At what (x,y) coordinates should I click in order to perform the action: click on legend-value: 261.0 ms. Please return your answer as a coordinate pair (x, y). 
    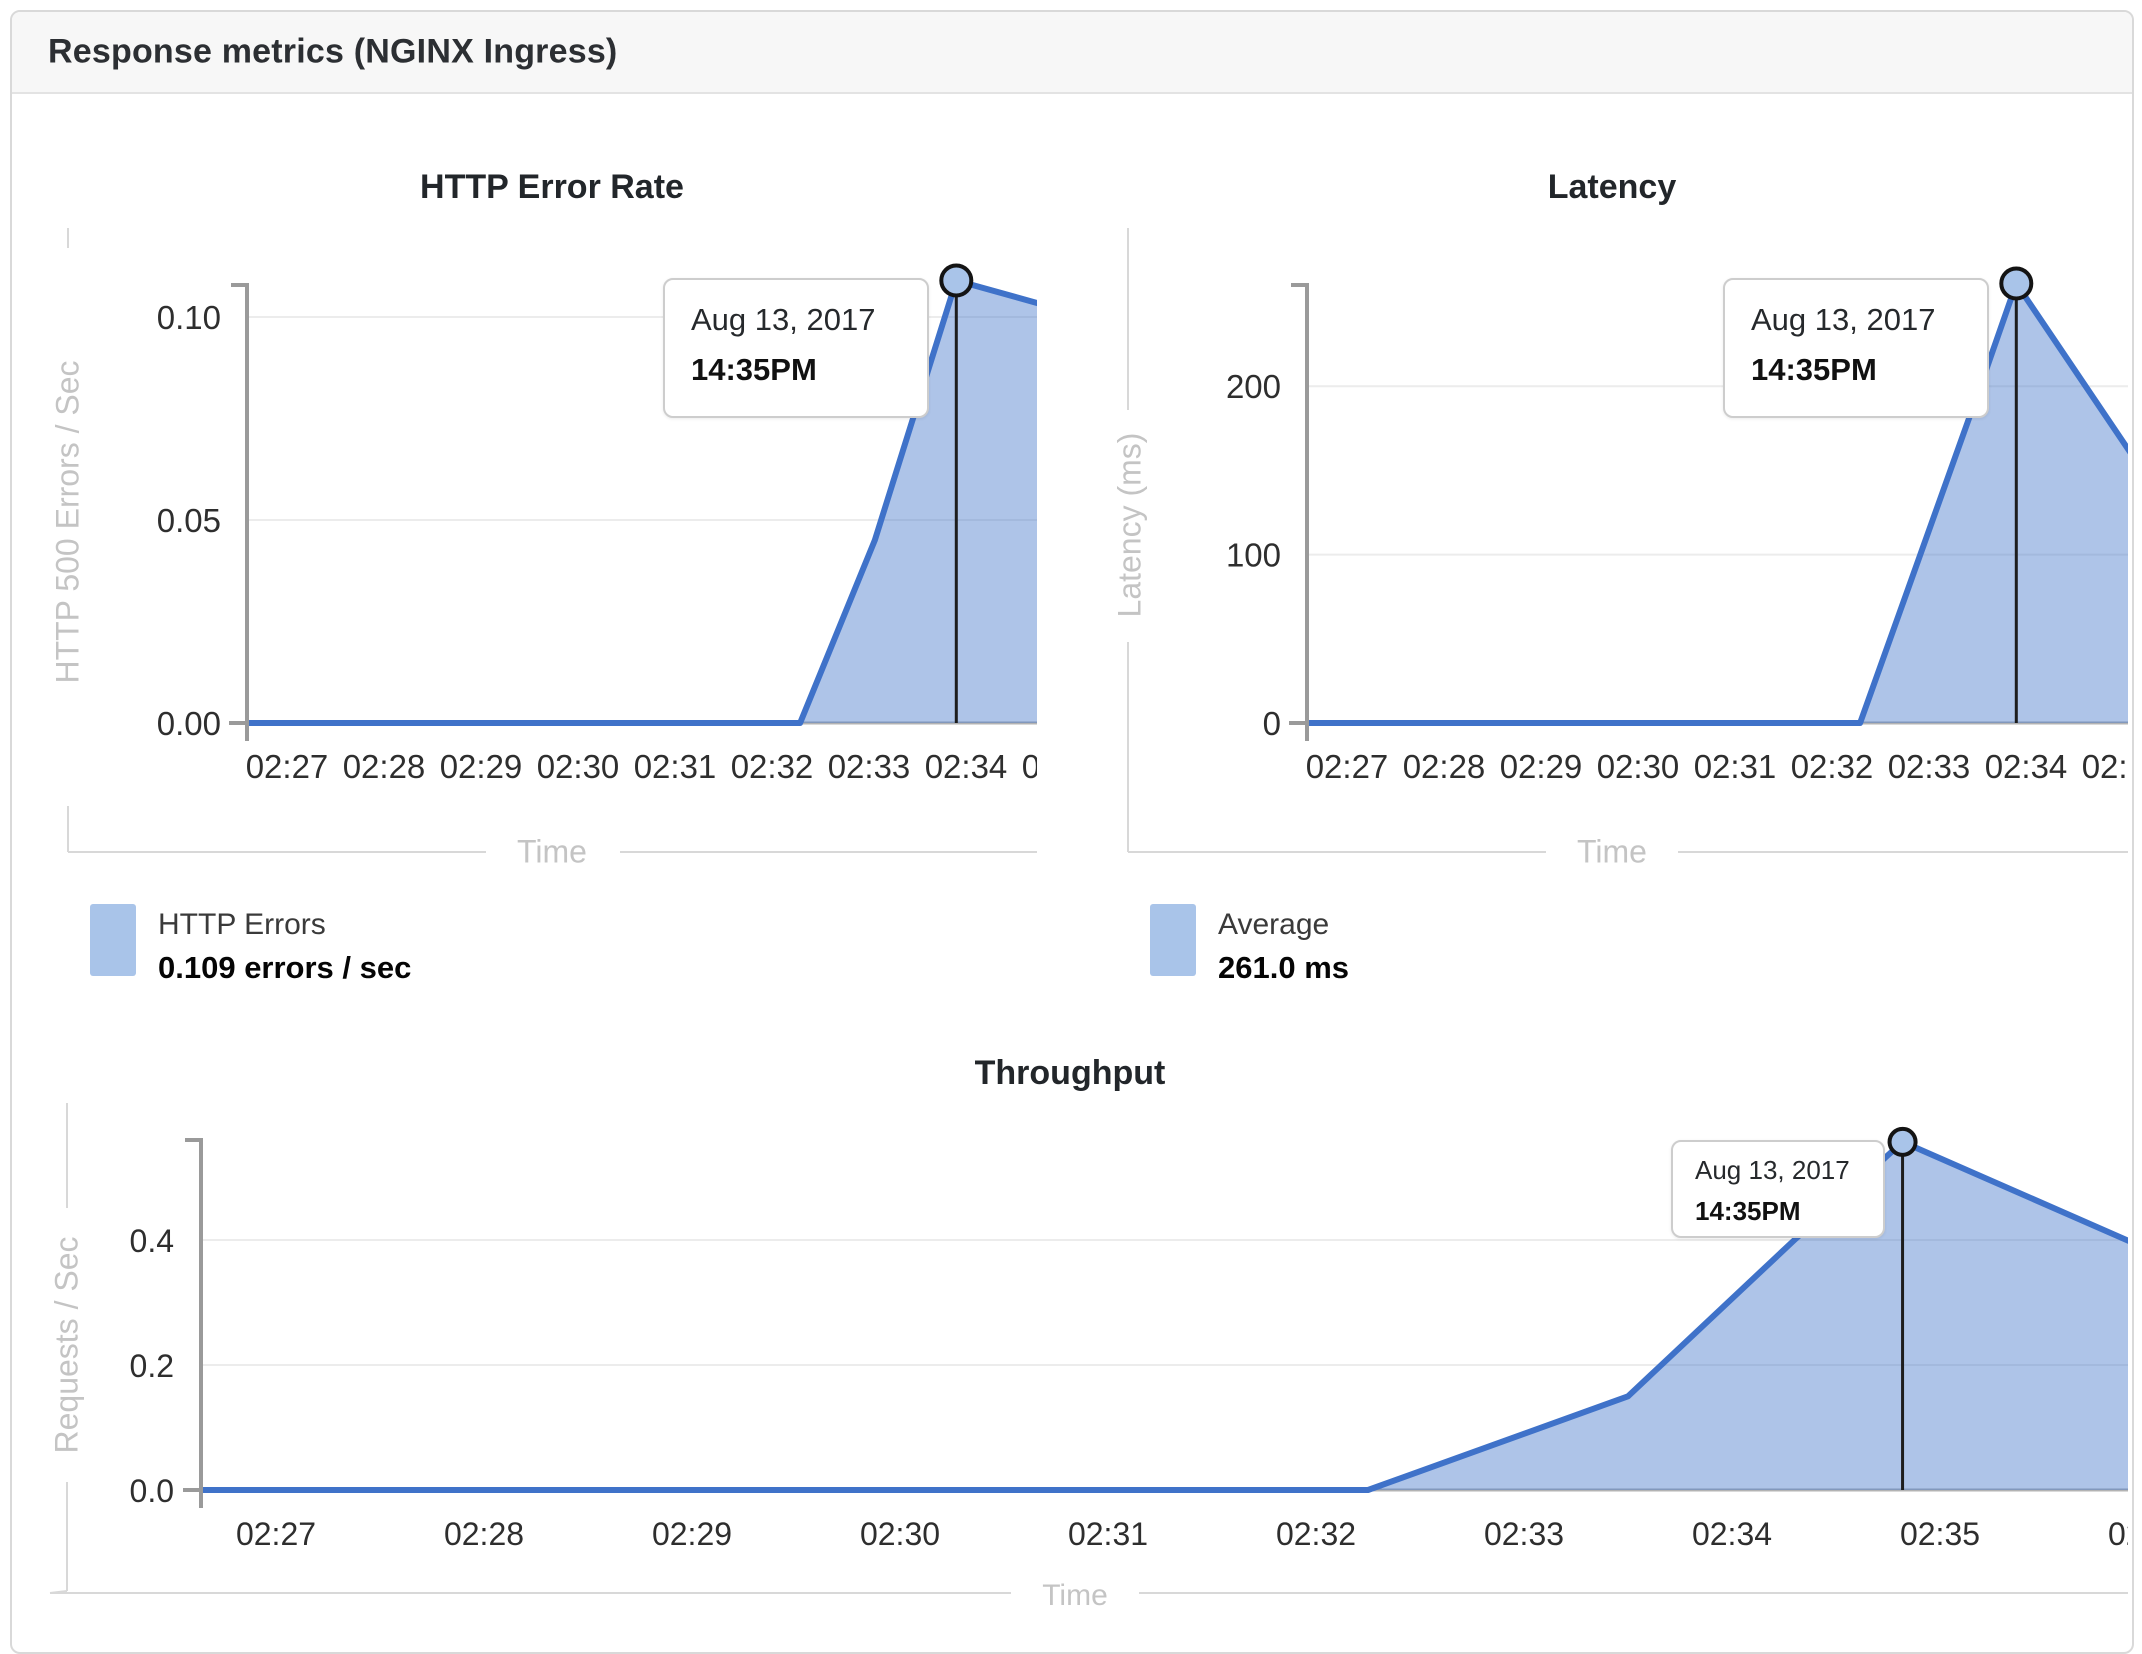
    Looking at the image, I should click on (1283, 967).